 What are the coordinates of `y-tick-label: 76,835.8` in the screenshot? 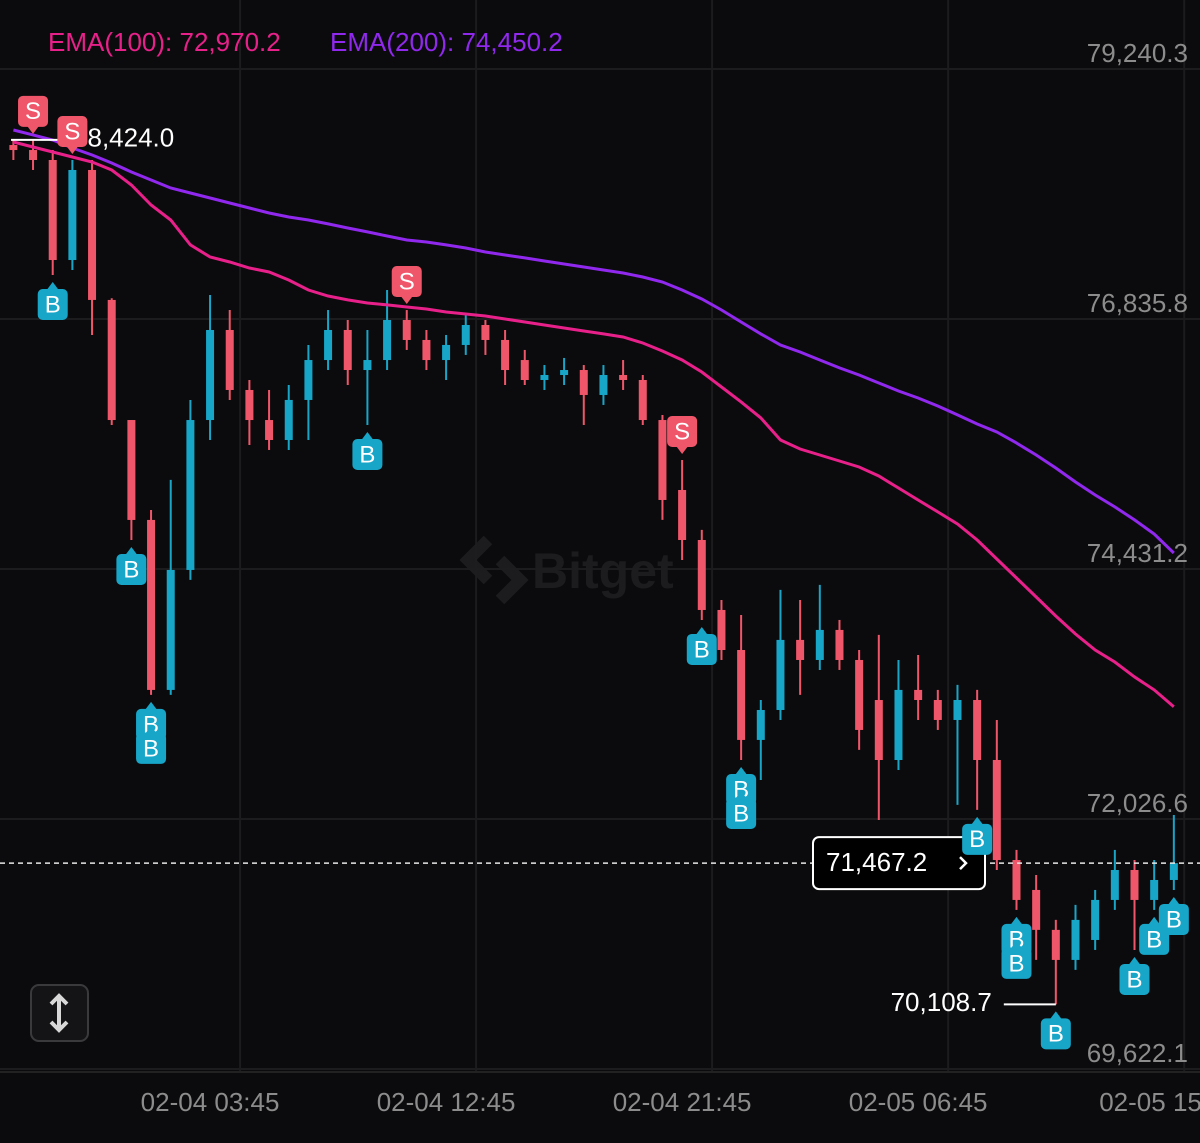 It's located at (1137, 303).